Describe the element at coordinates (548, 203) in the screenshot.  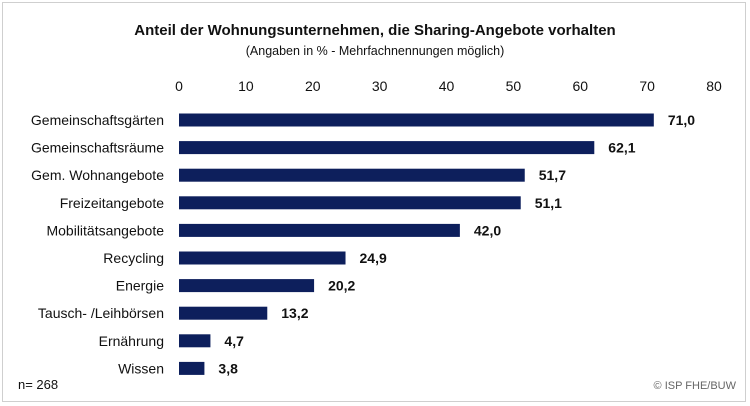
I see `value-label: 51,1` at that location.